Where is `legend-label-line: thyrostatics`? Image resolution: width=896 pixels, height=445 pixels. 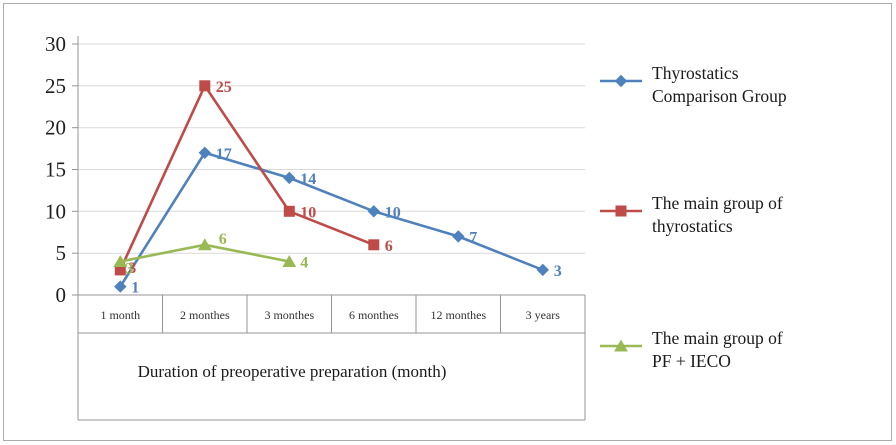
legend-label-line: thyrostatics is located at coordinates (692, 226).